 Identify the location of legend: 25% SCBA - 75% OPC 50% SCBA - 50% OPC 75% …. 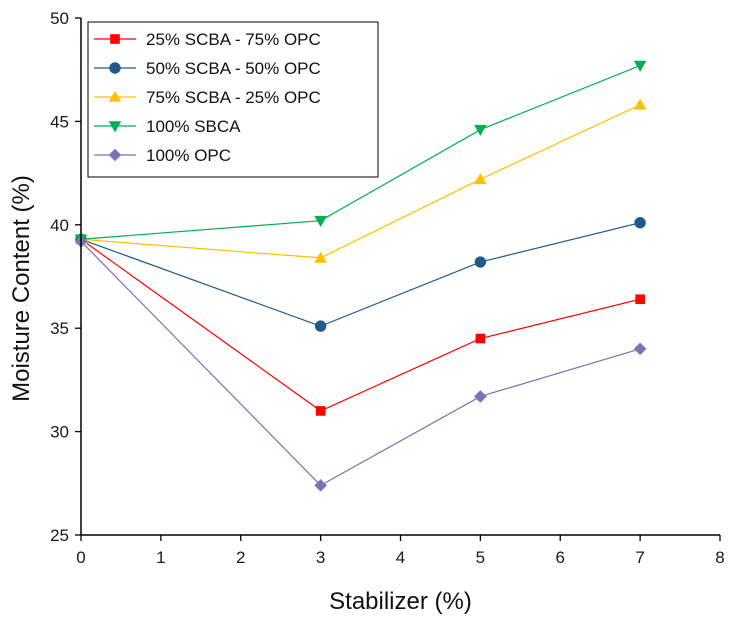
(233, 99).